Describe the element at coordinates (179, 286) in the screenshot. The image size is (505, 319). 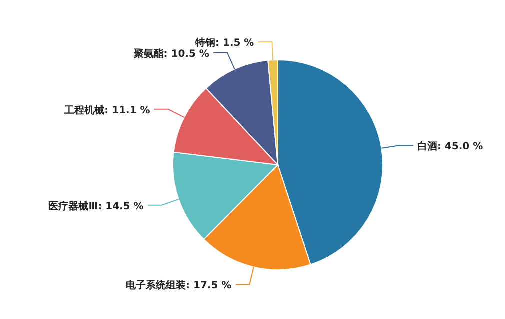
I see `slice-label: 电子系统组装: 17.5 %` at that location.